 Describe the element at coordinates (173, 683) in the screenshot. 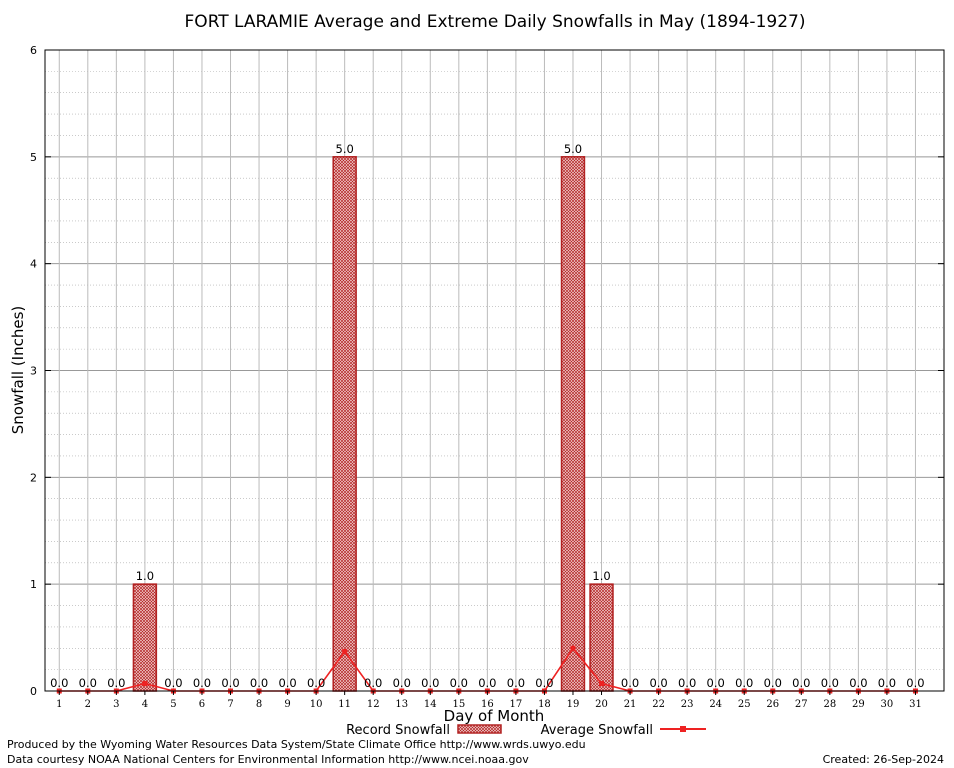

I see `value-label-day-5: 0.0` at that location.